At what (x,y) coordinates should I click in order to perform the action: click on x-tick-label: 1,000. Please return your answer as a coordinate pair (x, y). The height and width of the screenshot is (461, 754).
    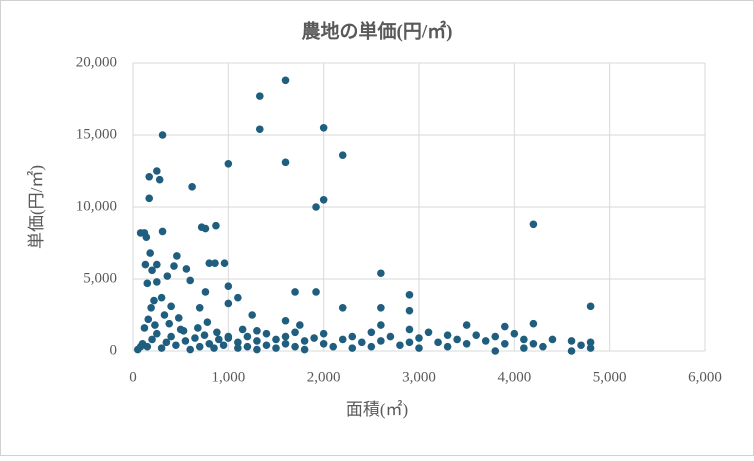
    Looking at the image, I should click on (228, 377).